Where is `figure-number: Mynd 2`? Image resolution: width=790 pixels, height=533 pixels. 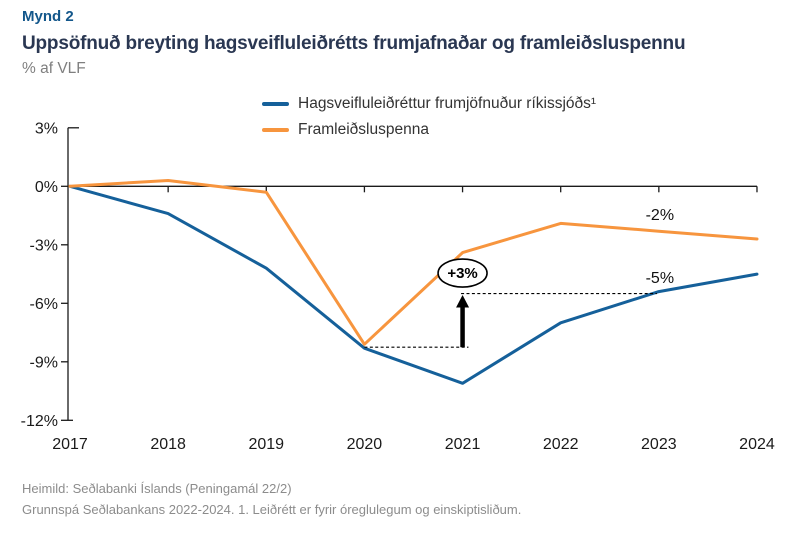
figure-number: Mynd 2 is located at coordinates (48, 16).